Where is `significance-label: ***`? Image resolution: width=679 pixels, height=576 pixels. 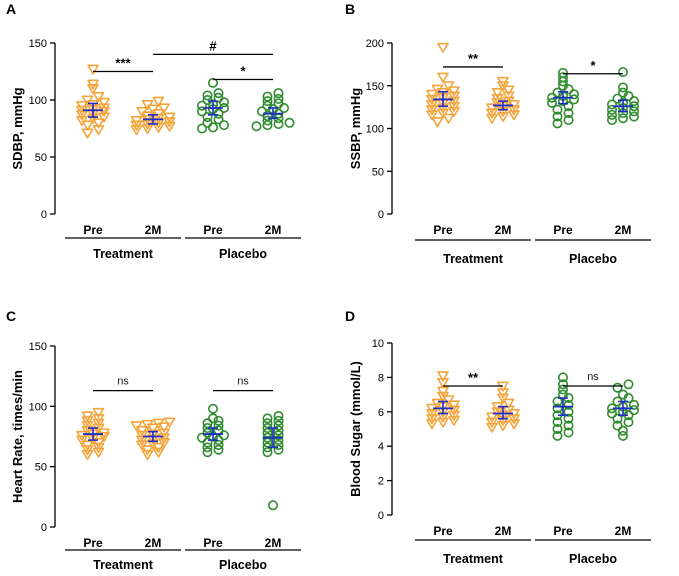 significance-label: *** is located at coordinates (123, 63).